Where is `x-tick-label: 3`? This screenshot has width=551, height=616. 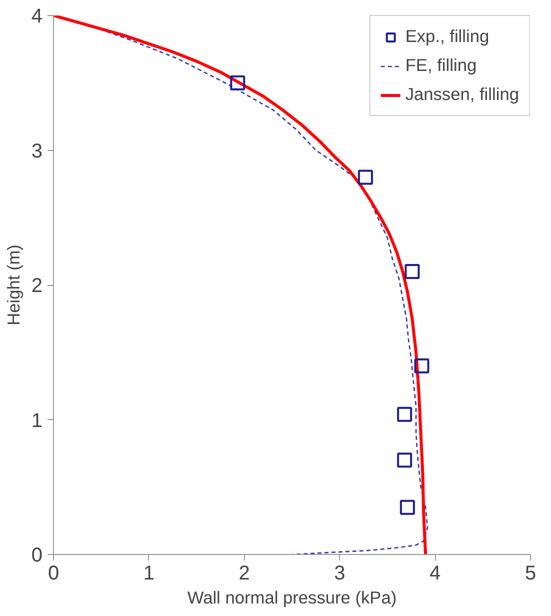 x-tick-label: 3 is located at coordinates (340, 573).